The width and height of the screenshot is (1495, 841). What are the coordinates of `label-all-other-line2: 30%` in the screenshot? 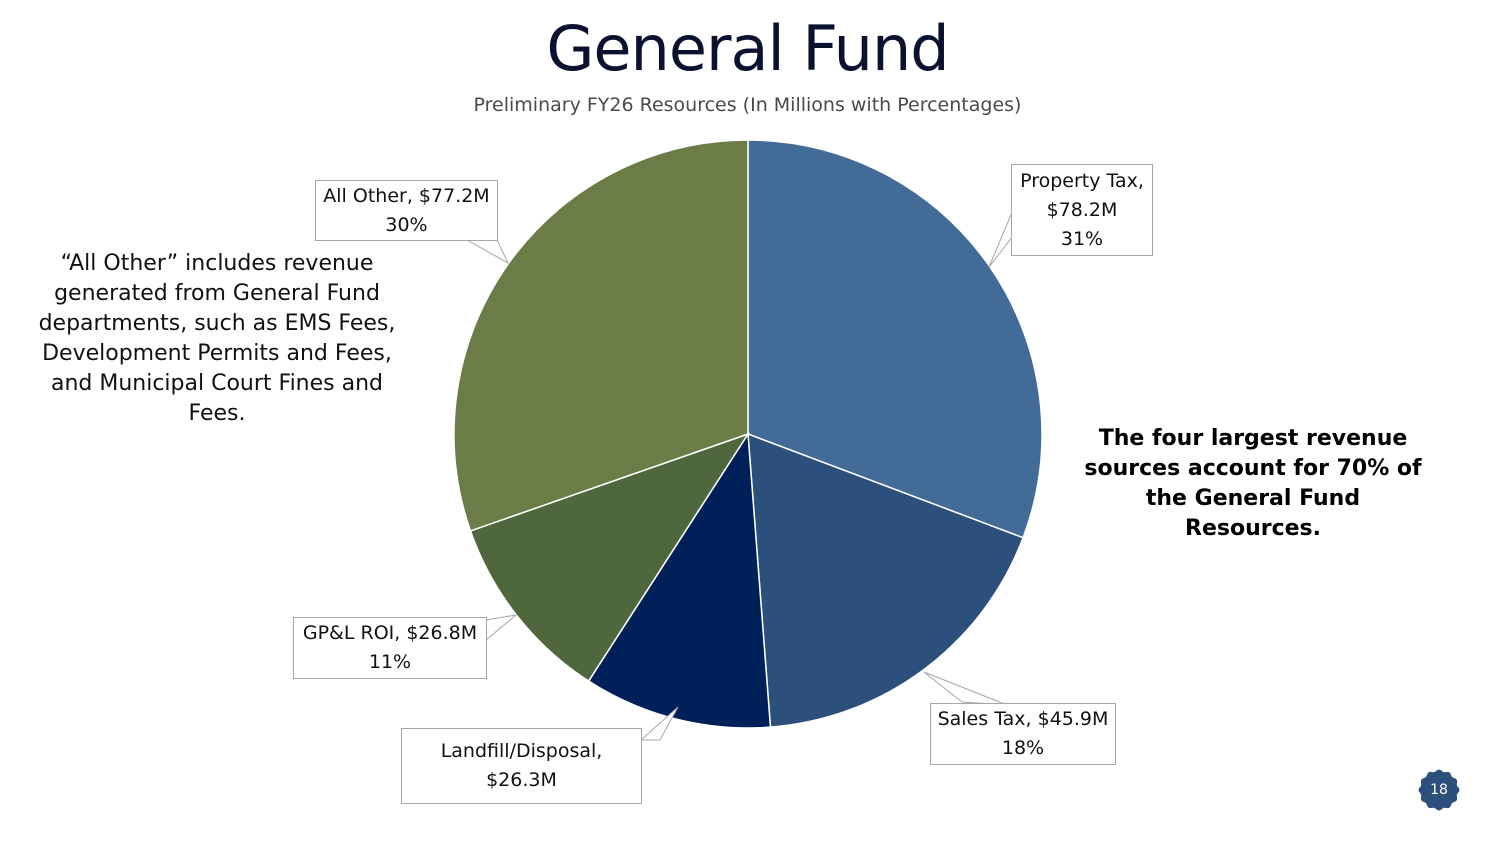 It's located at (406, 225).